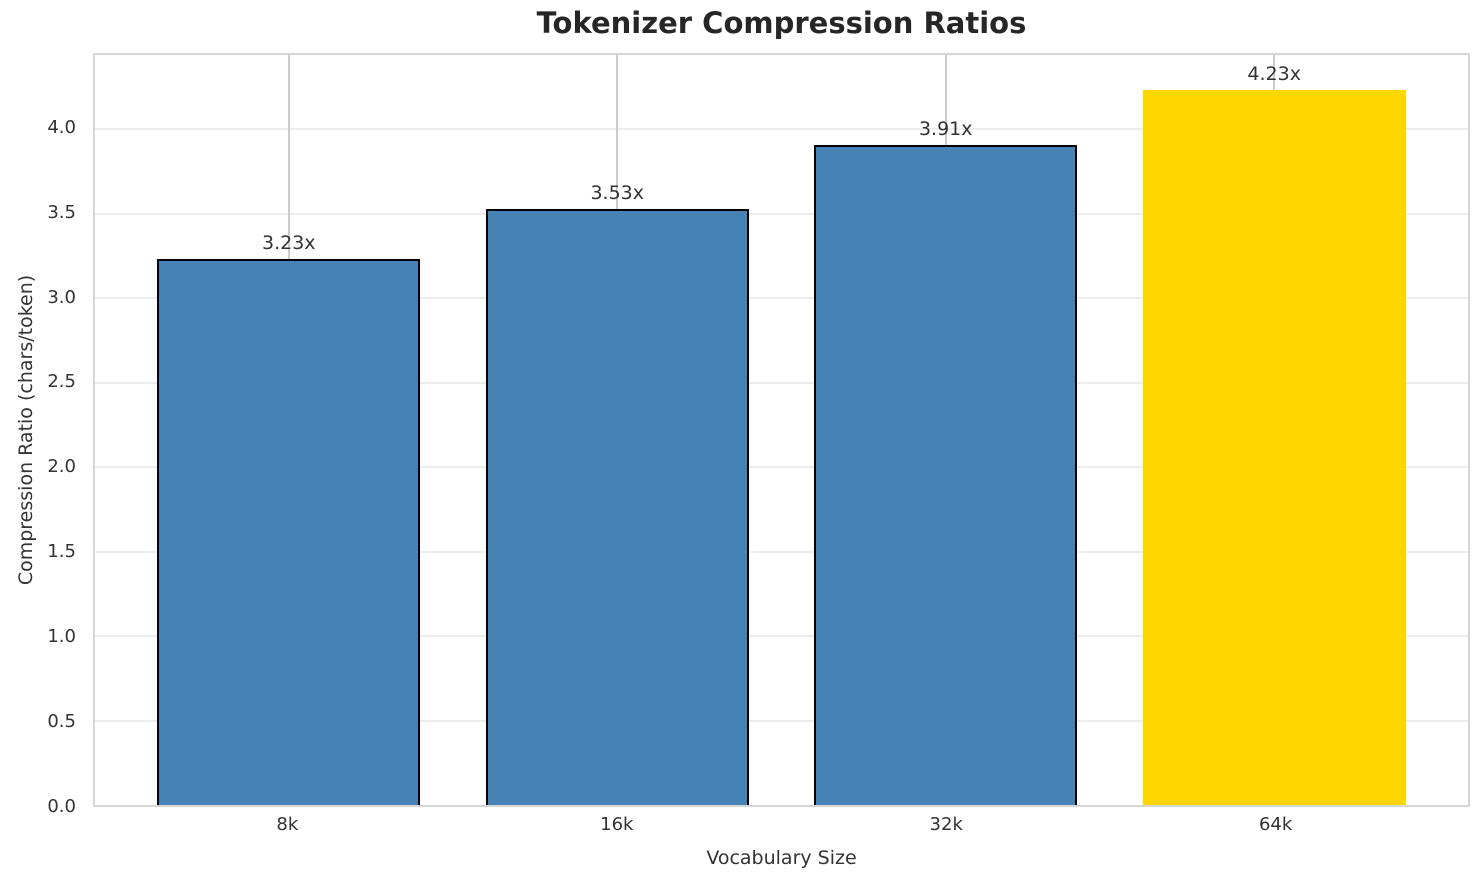 The image size is (1484, 885). I want to click on x-tick-label: 16k, so click(617, 824).